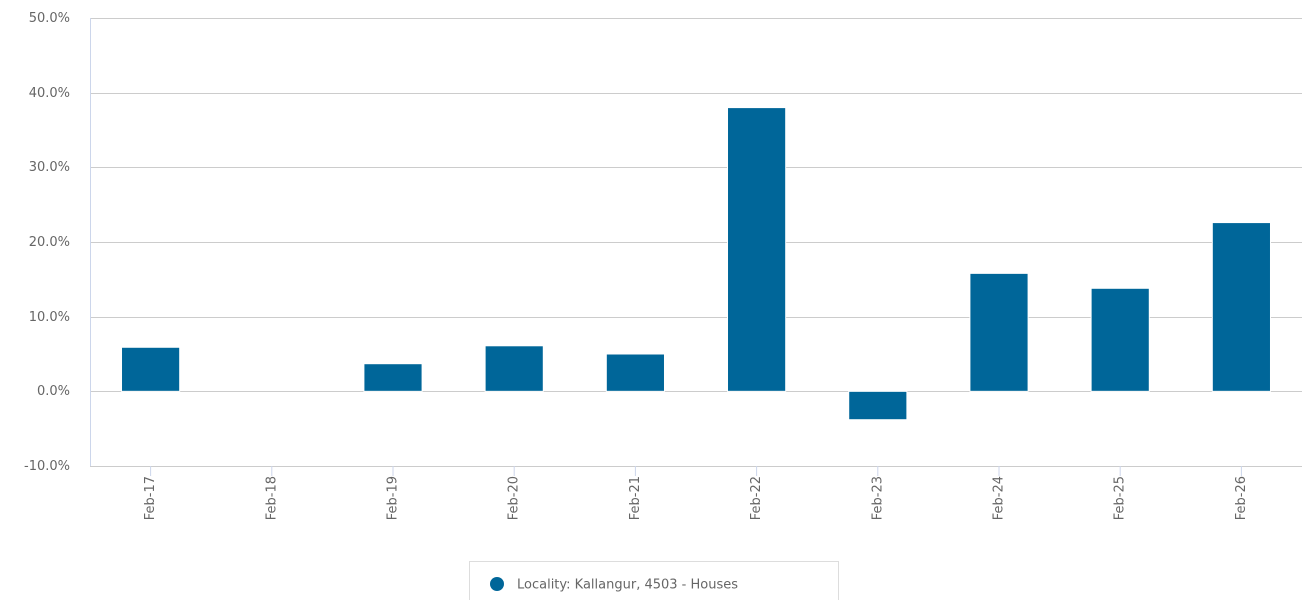 Image resolution: width=1306 pixels, height=600 pixels. Describe the element at coordinates (49, 18) in the screenshot. I see `y-tick-label: 50.0%` at that location.